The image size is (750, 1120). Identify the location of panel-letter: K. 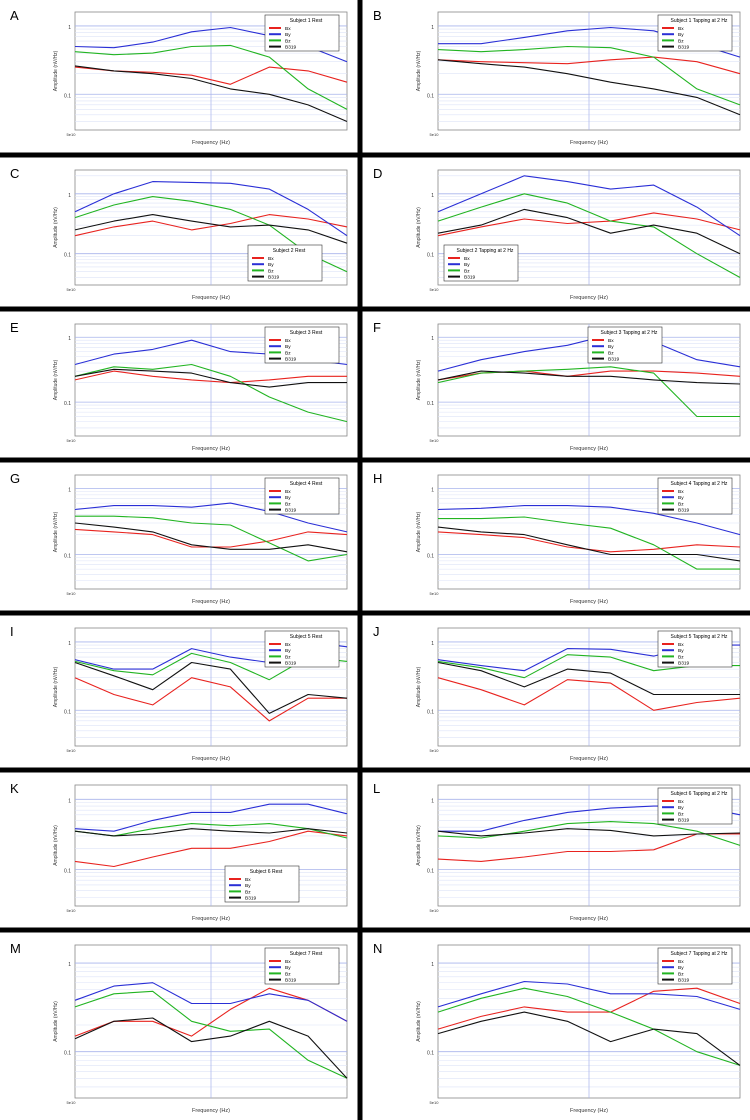
(14, 788).